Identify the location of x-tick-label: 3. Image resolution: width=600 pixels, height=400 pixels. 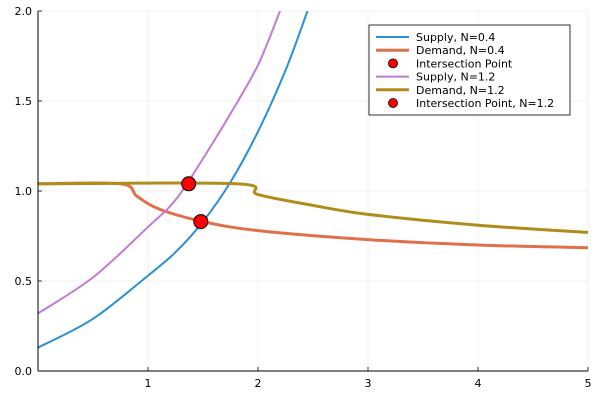
(368, 383).